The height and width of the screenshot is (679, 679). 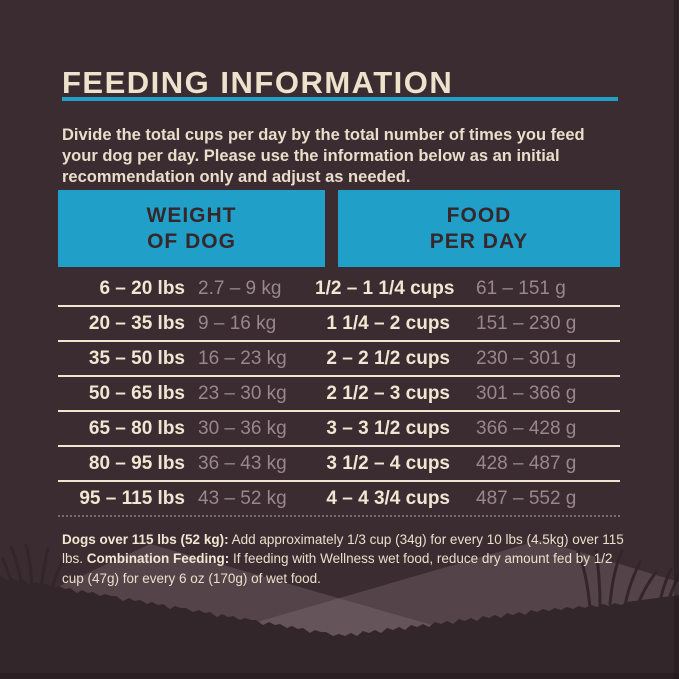 What do you see at coordinates (526, 498) in the screenshot?
I see `food-grams: 487 – 552 g` at bounding box center [526, 498].